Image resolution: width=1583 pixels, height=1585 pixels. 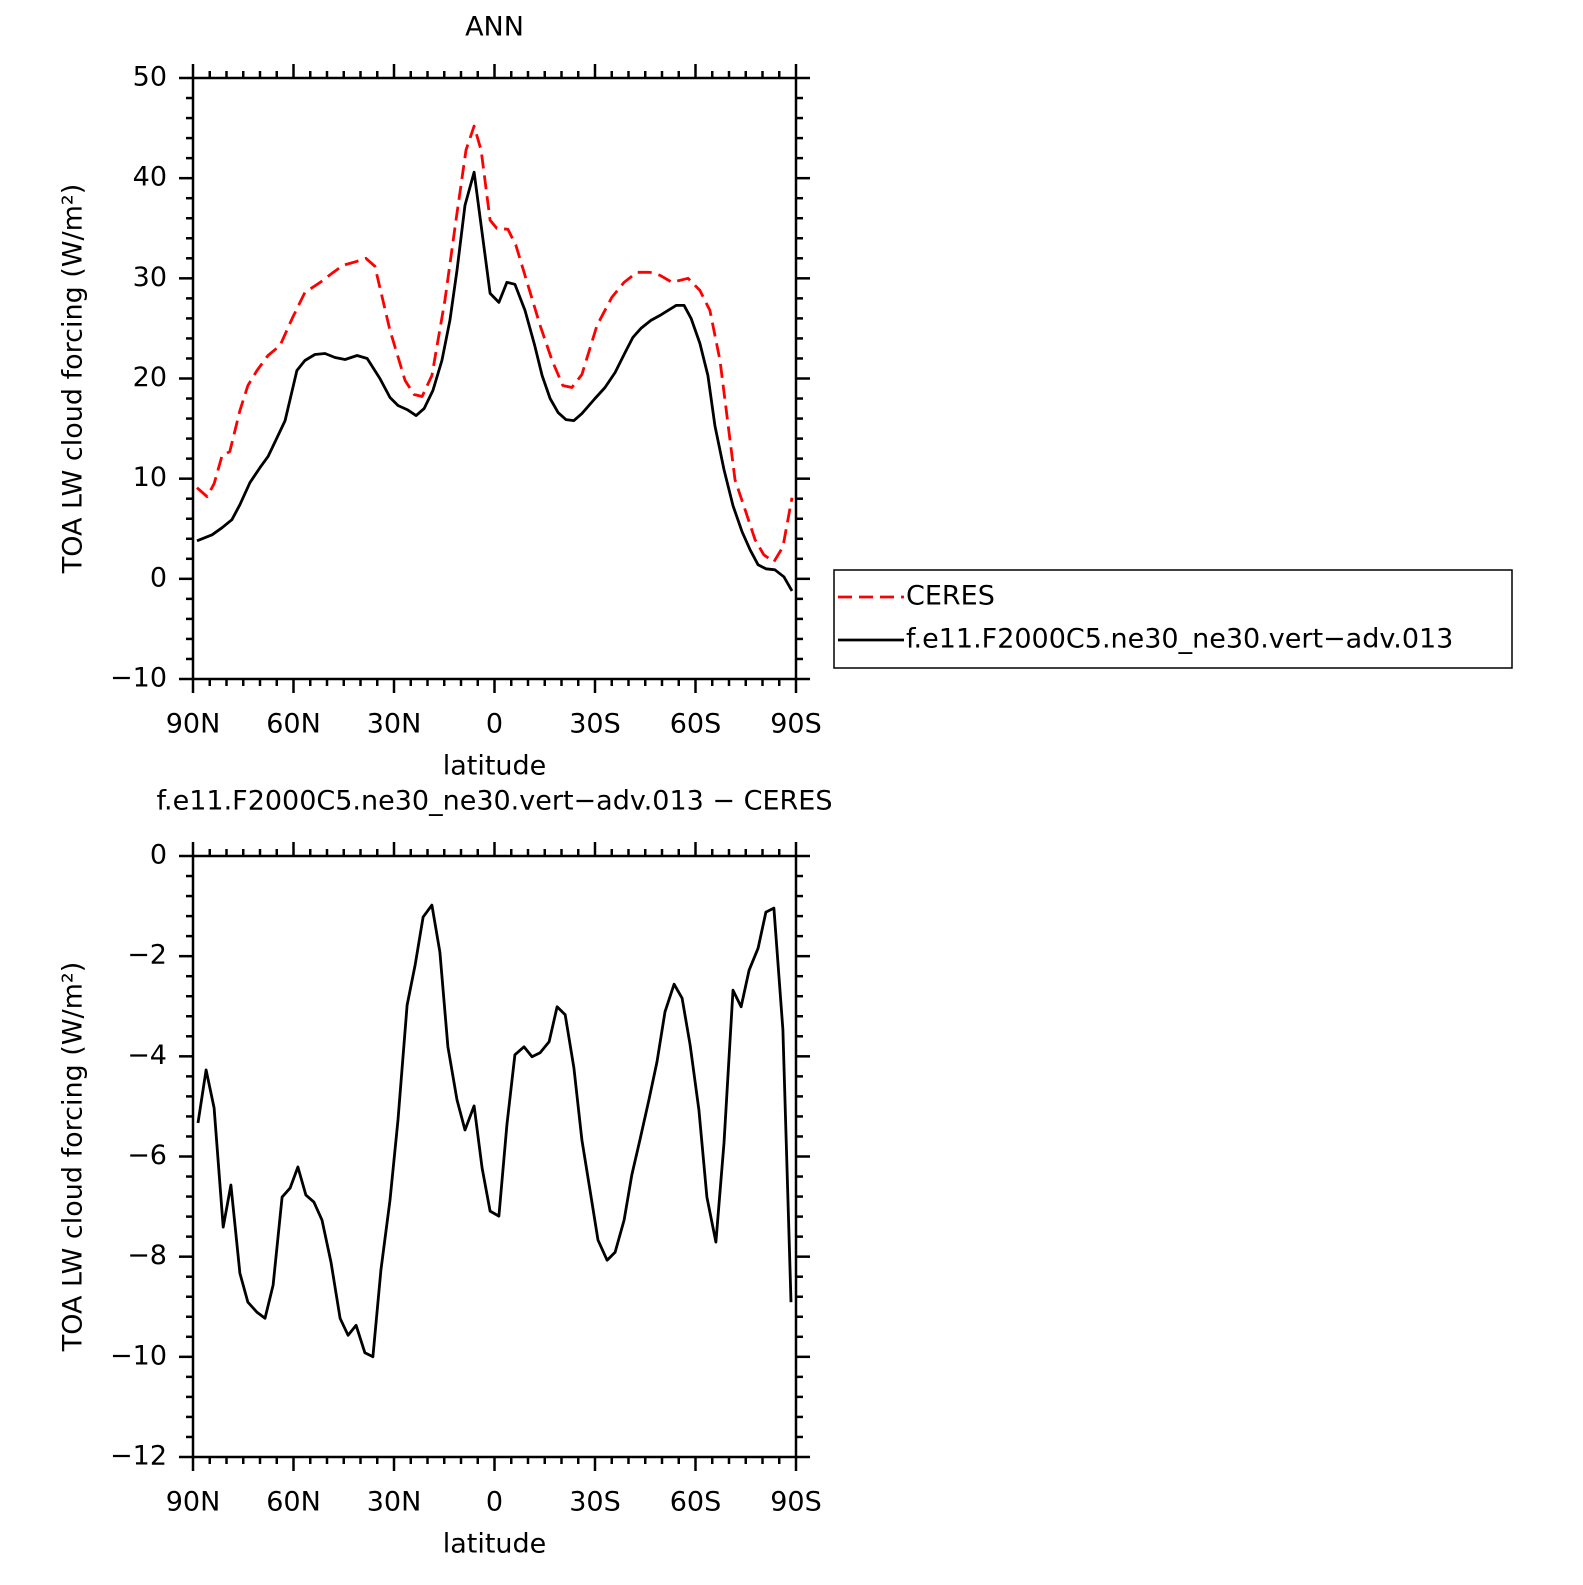 What do you see at coordinates (147, 1255) in the screenshot?
I see `y-tick-label: −8` at bounding box center [147, 1255].